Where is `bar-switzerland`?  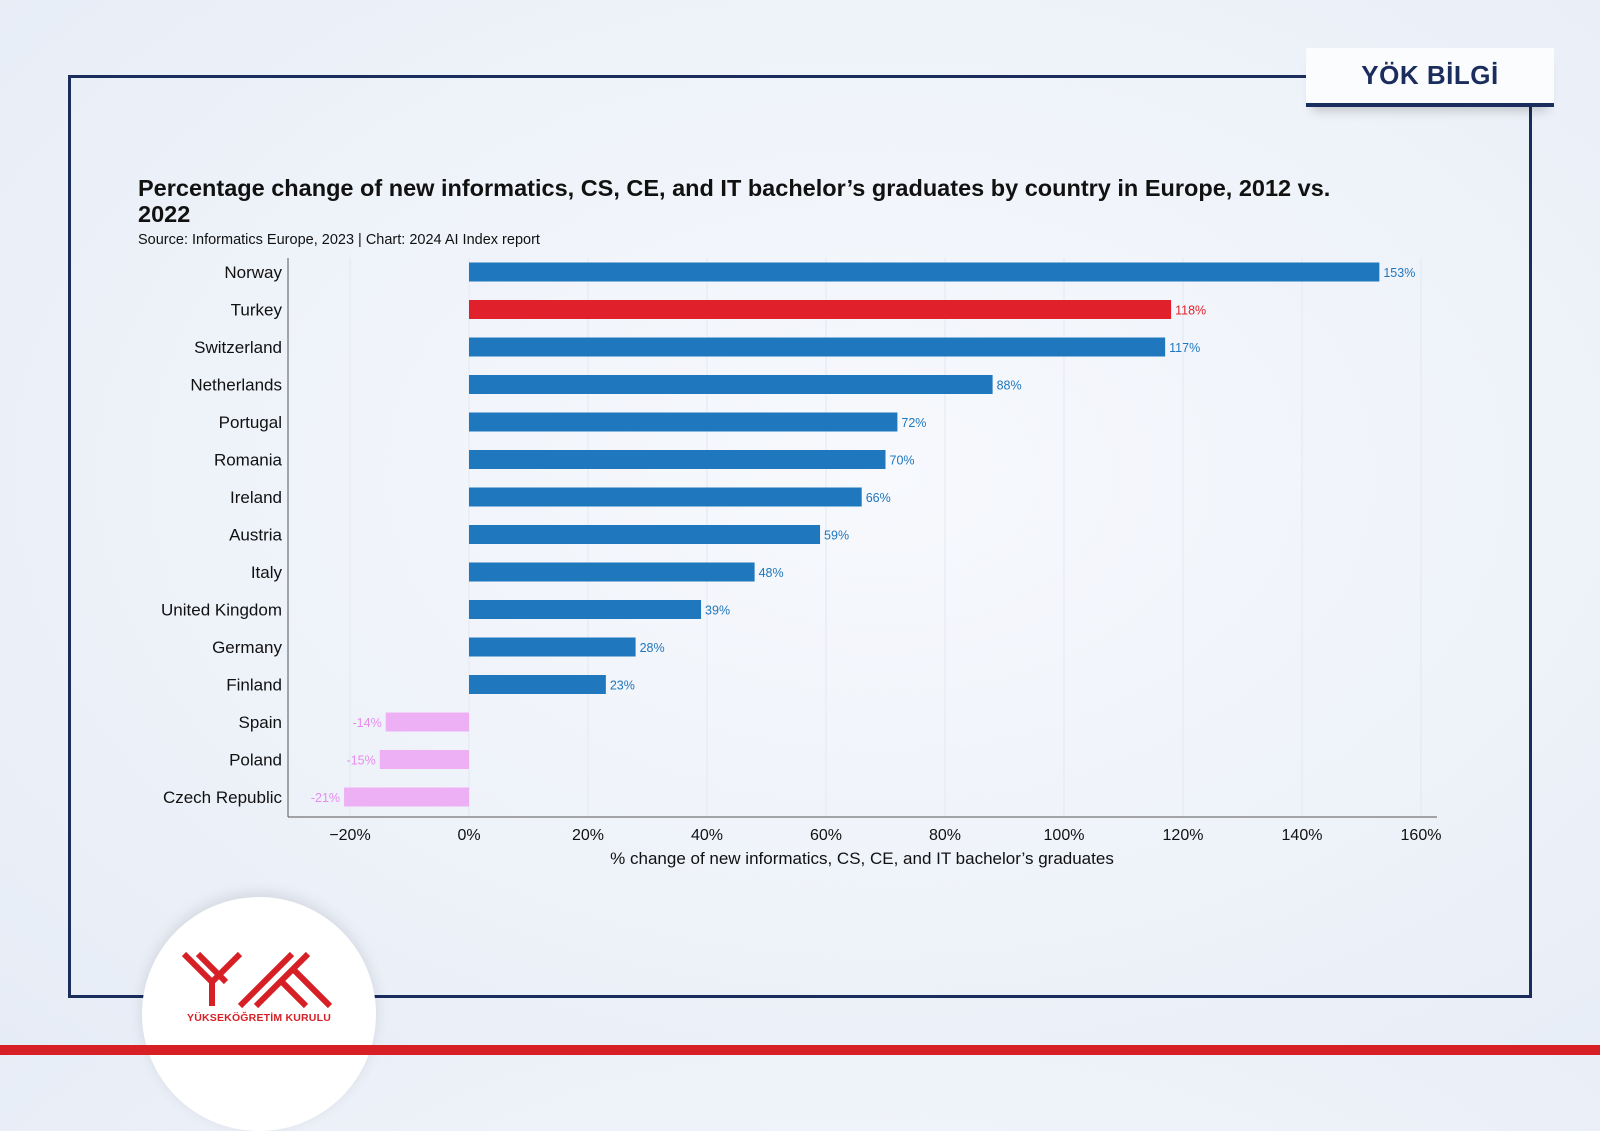 bar-switzerland is located at coordinates (817, 347).